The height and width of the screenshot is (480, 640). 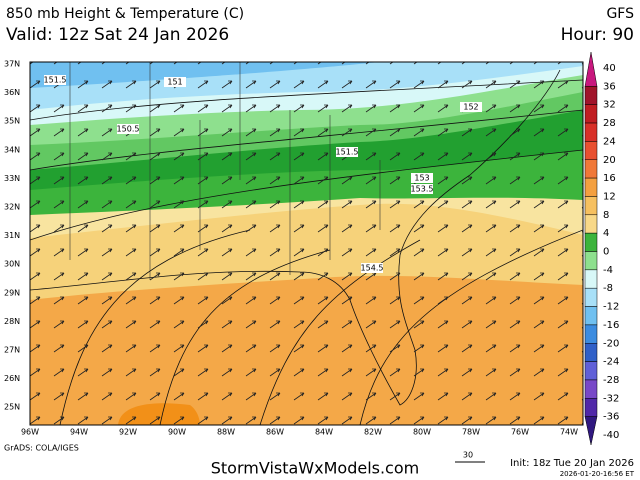 What do you see at coordinates (117, 35) in the screenshot?
I see `valid-time: Valid: 12z Sat 24 Jan 2026` at bounding box center [117, 35].